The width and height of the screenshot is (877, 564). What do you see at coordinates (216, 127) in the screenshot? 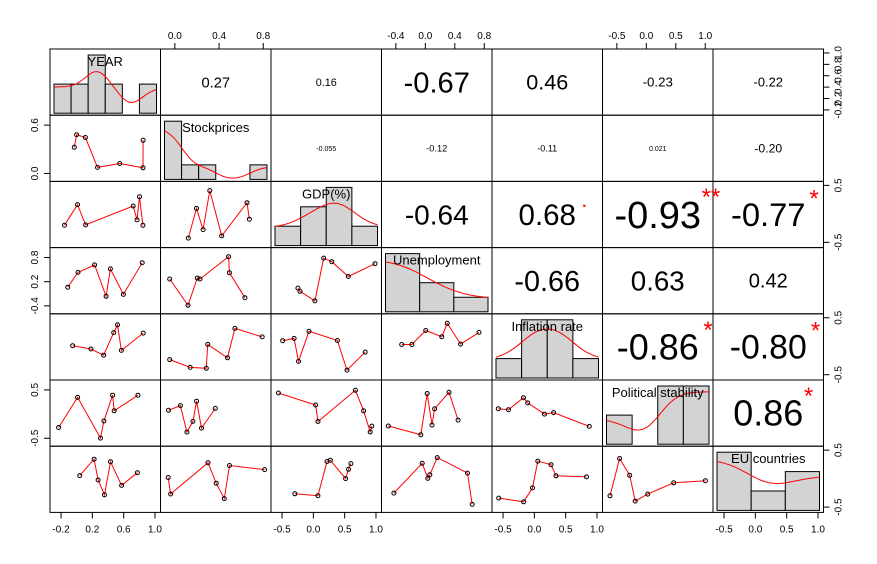
I see `variable-name-1: Stockprices` at bounding box center [216, 127].